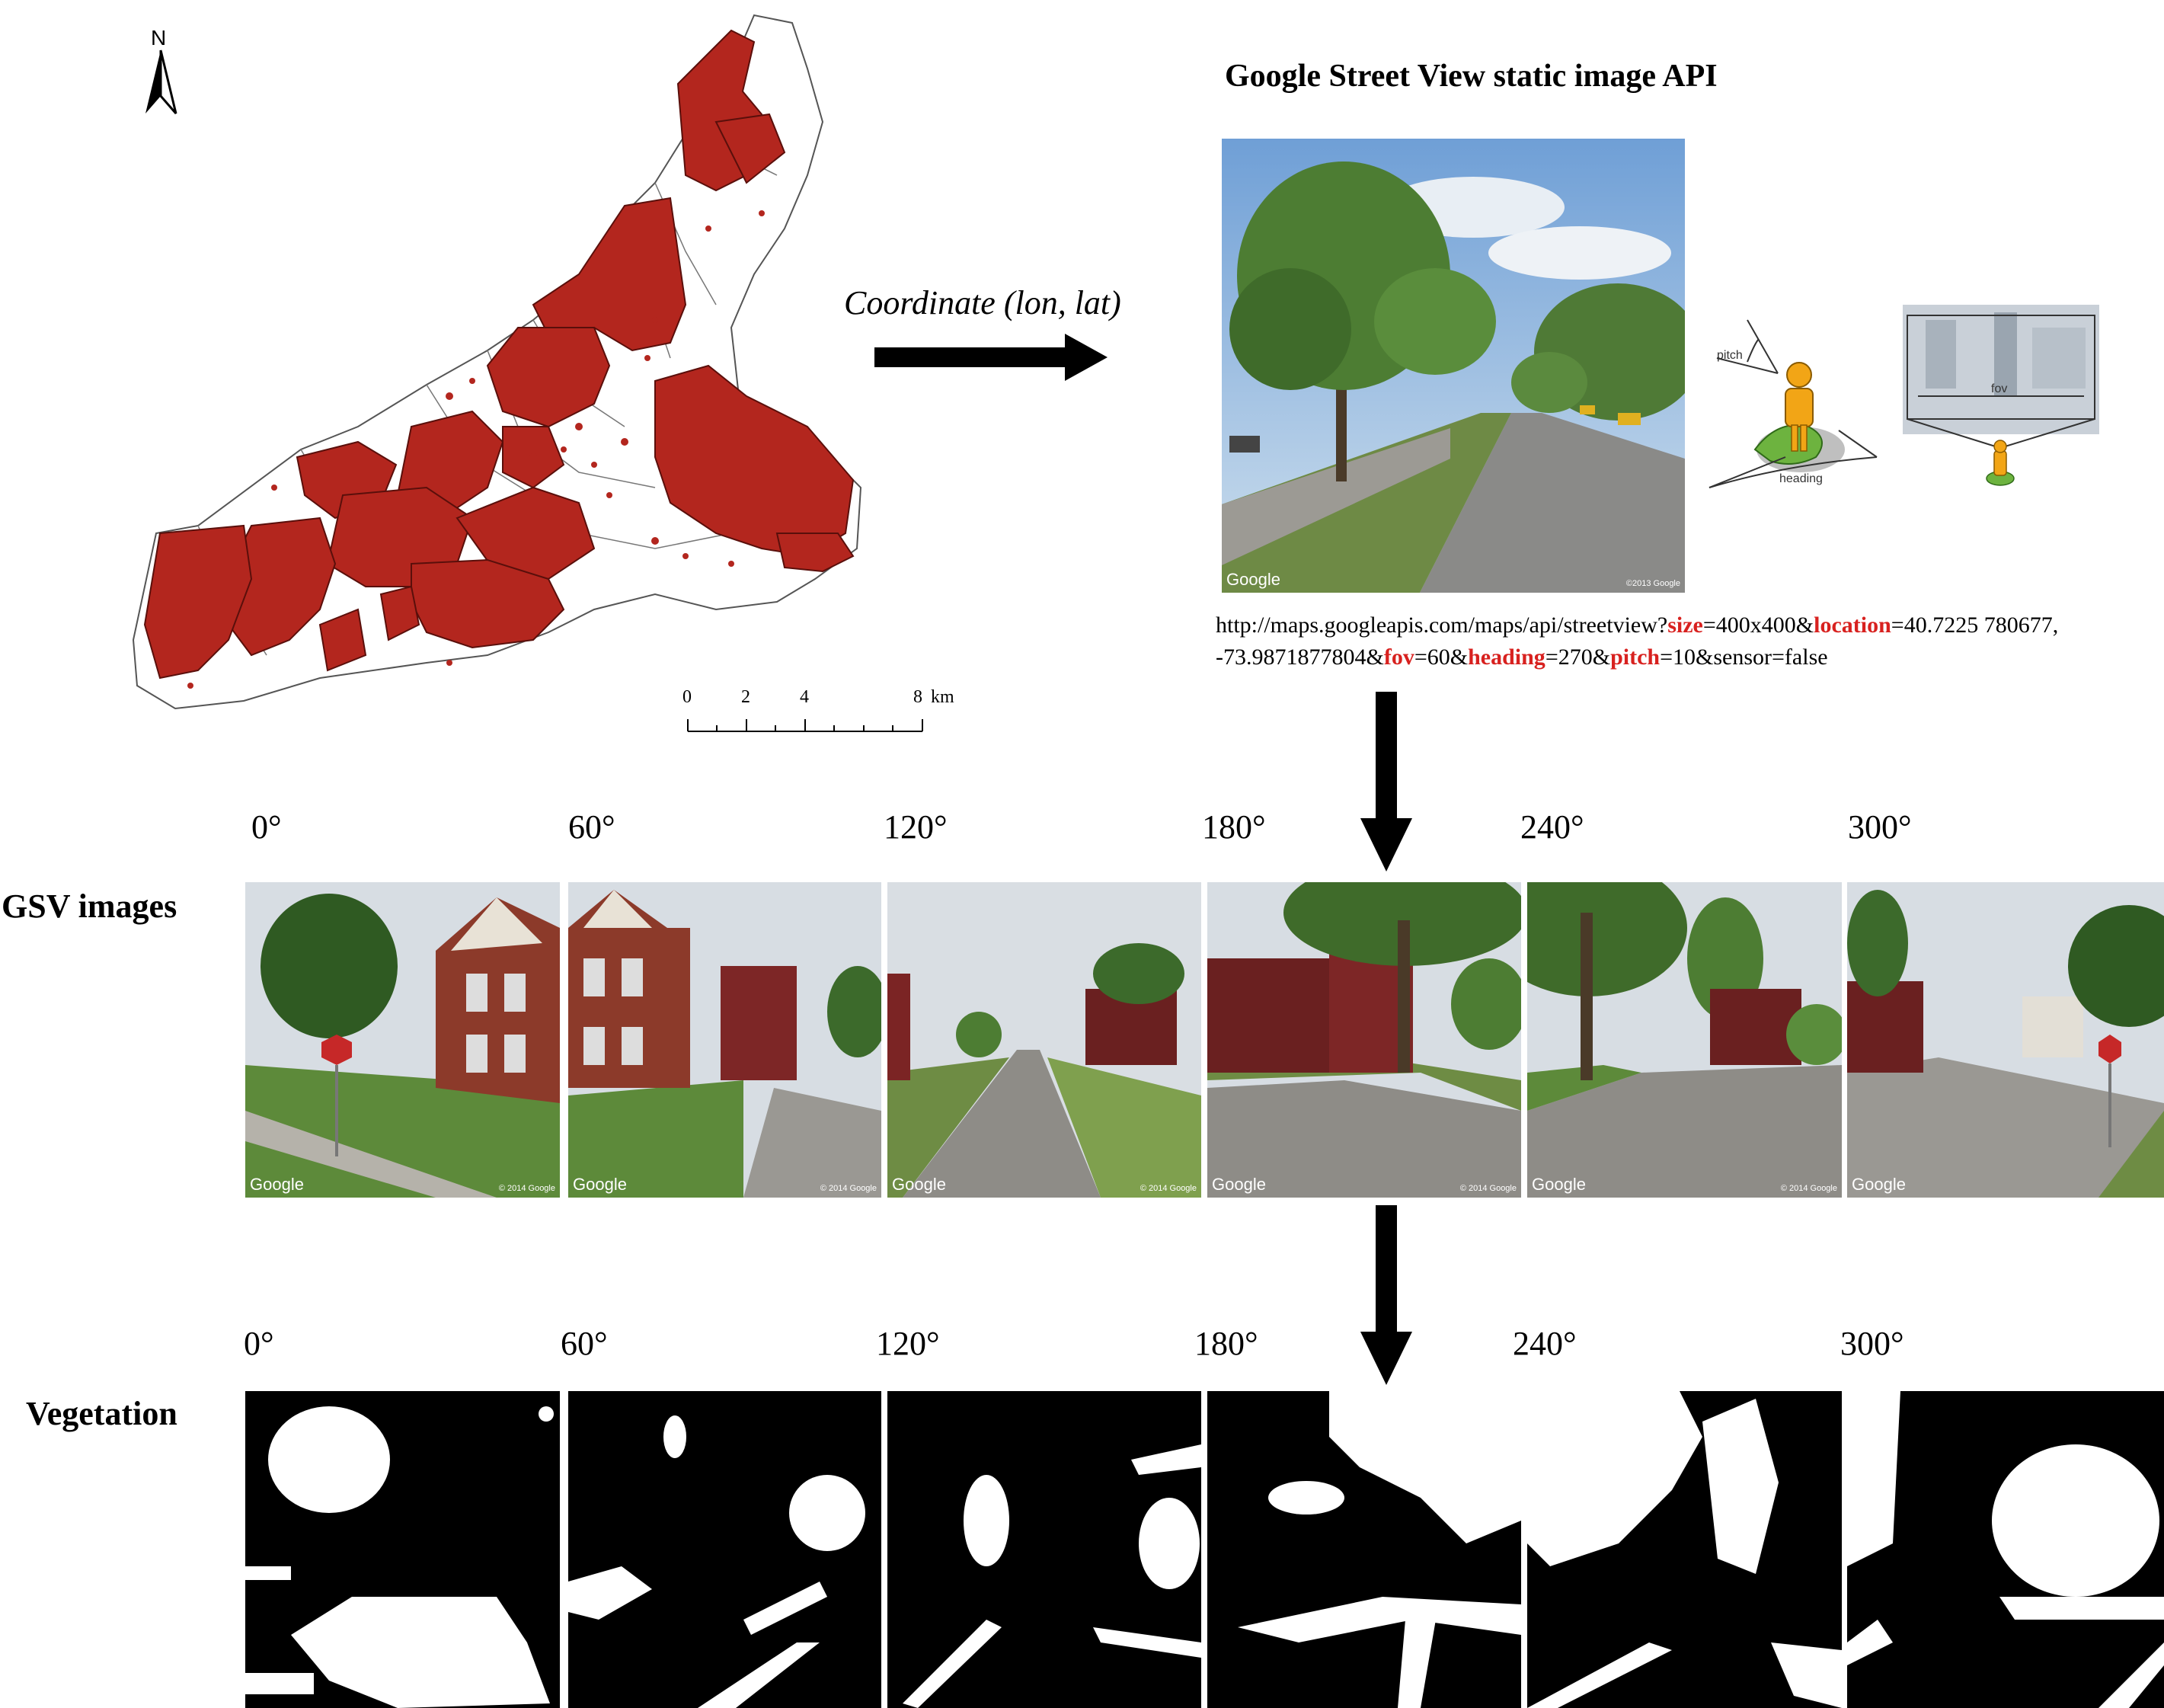 The width and height of the screenshot is (2164, 1708). What do you see at coordinates (1453, 366) in the screenshot?
I see `street-view-photo: Google ©2013 Google` at bounding box center [1453, 366].